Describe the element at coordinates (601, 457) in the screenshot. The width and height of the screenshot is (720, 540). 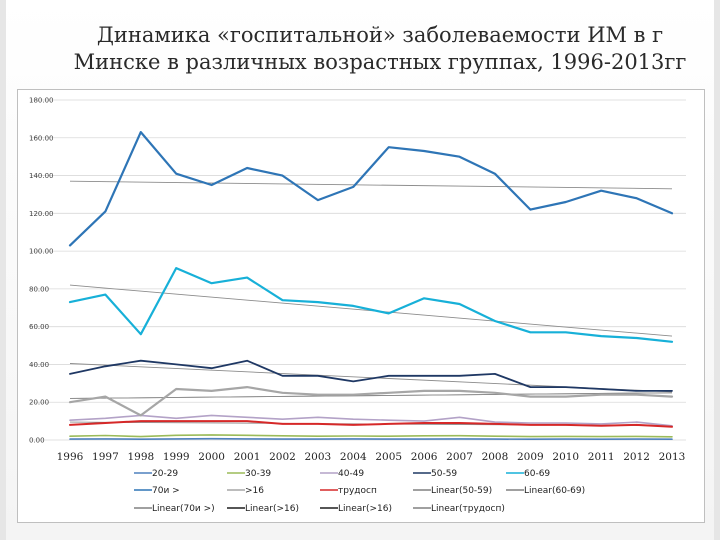
I see `x-tick-label: 2011` at that location.